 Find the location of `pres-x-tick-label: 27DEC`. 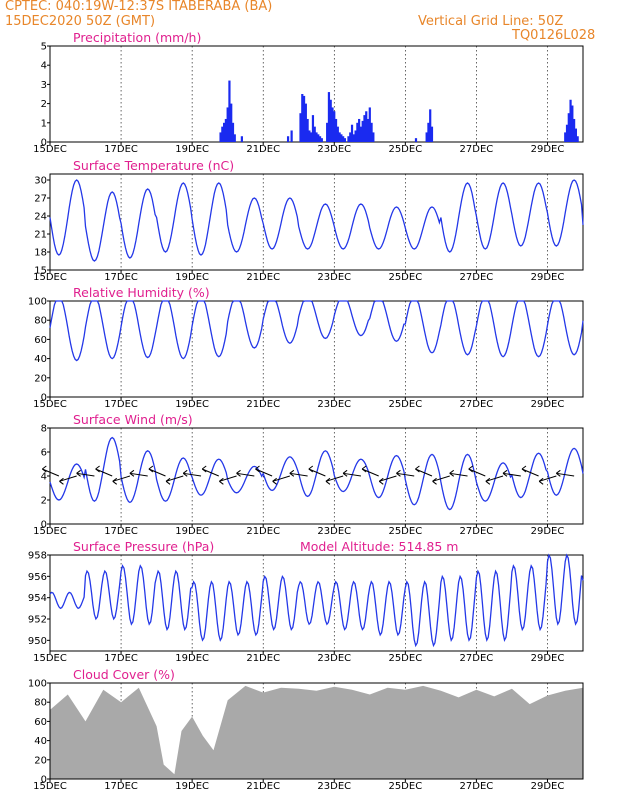

pres-x-tick-label: 27DEC is located at coordinates (477, 658).